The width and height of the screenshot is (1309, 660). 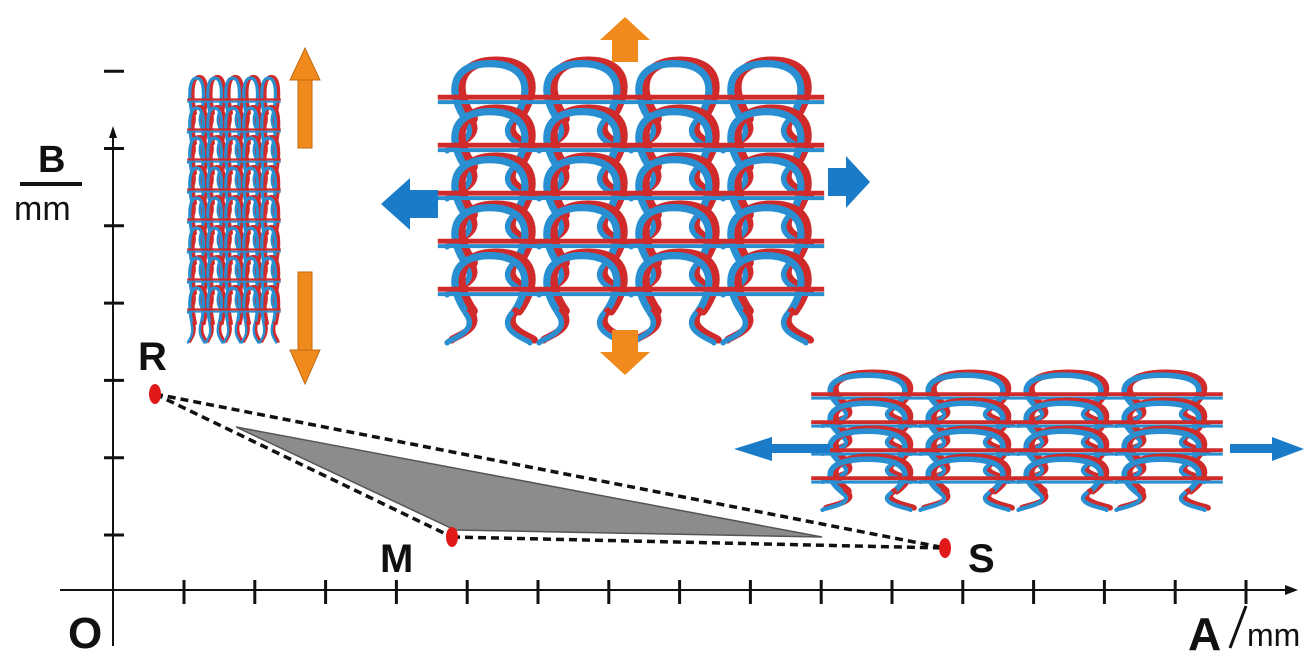 I want to click on x-label-unit: mm, so click(x=1273, y=635).